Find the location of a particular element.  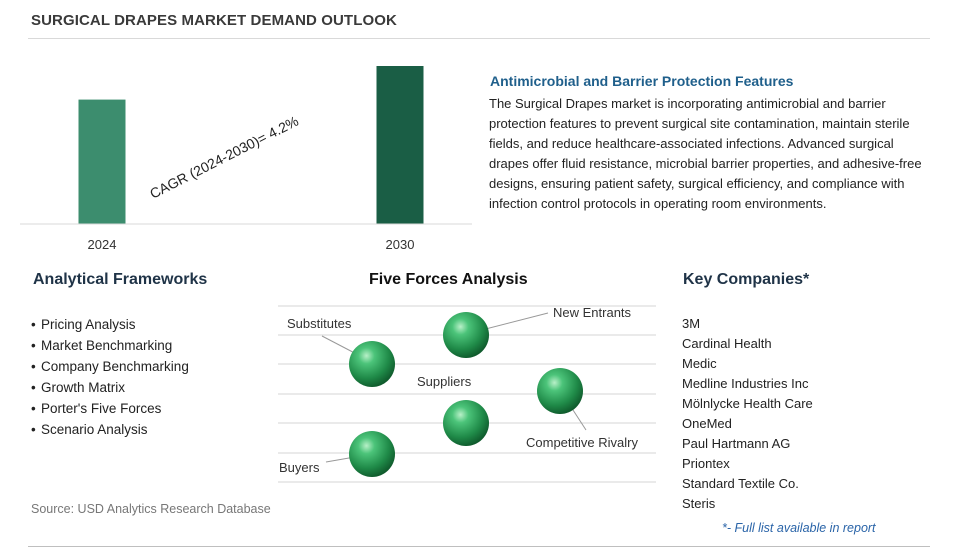

rivalry-sphere is located at coordinates (560, 391).